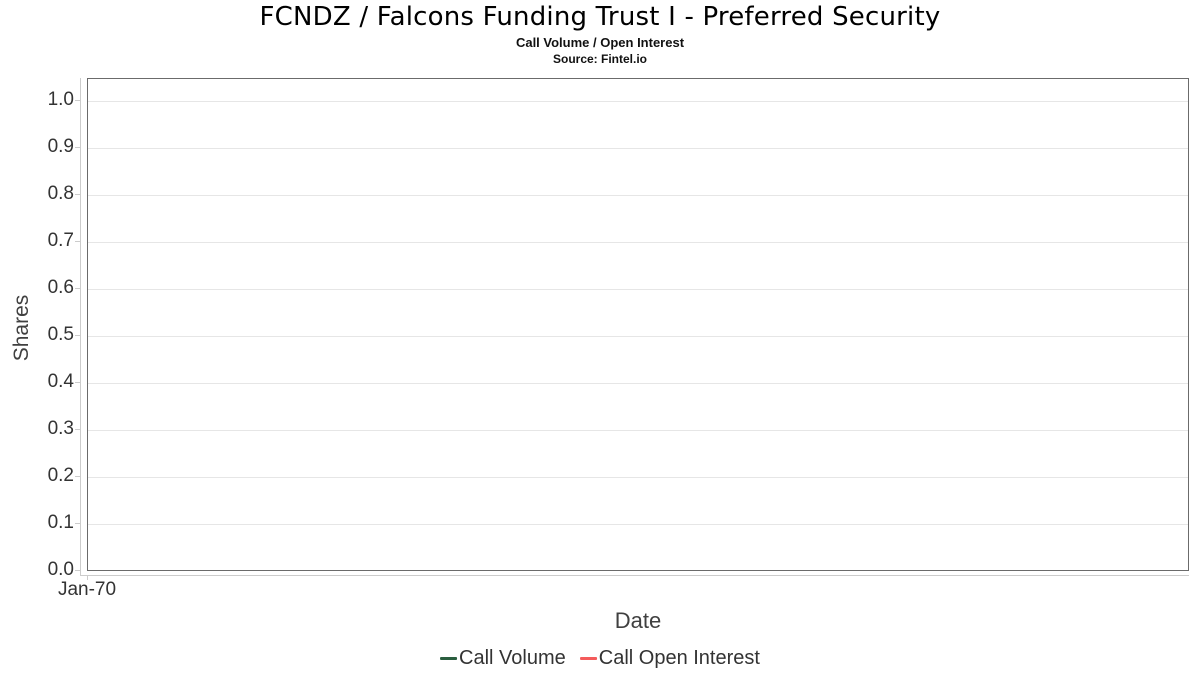 The height and width of the screenshot is (675, 1200). I want to click on legend-item: Call Volume, so click(503, 658).